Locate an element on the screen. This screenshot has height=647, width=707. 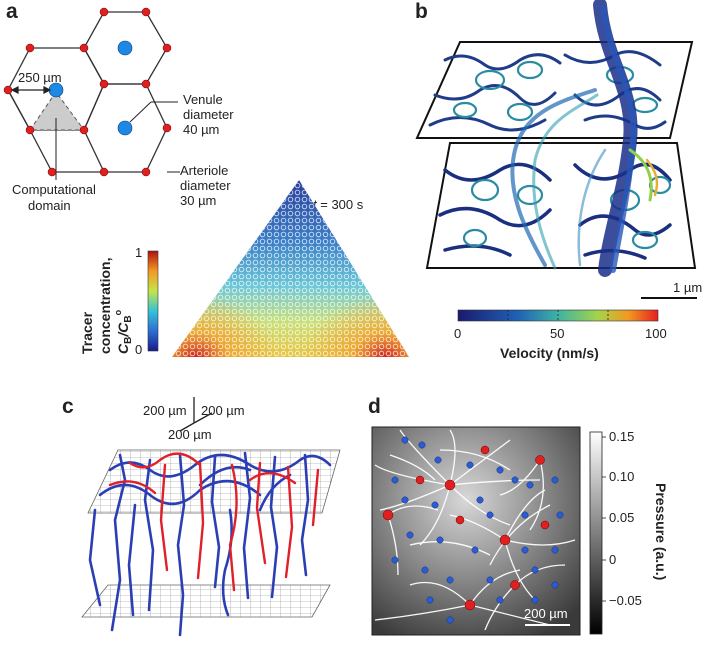
axis-indicator is located at coordinates (196, 414).